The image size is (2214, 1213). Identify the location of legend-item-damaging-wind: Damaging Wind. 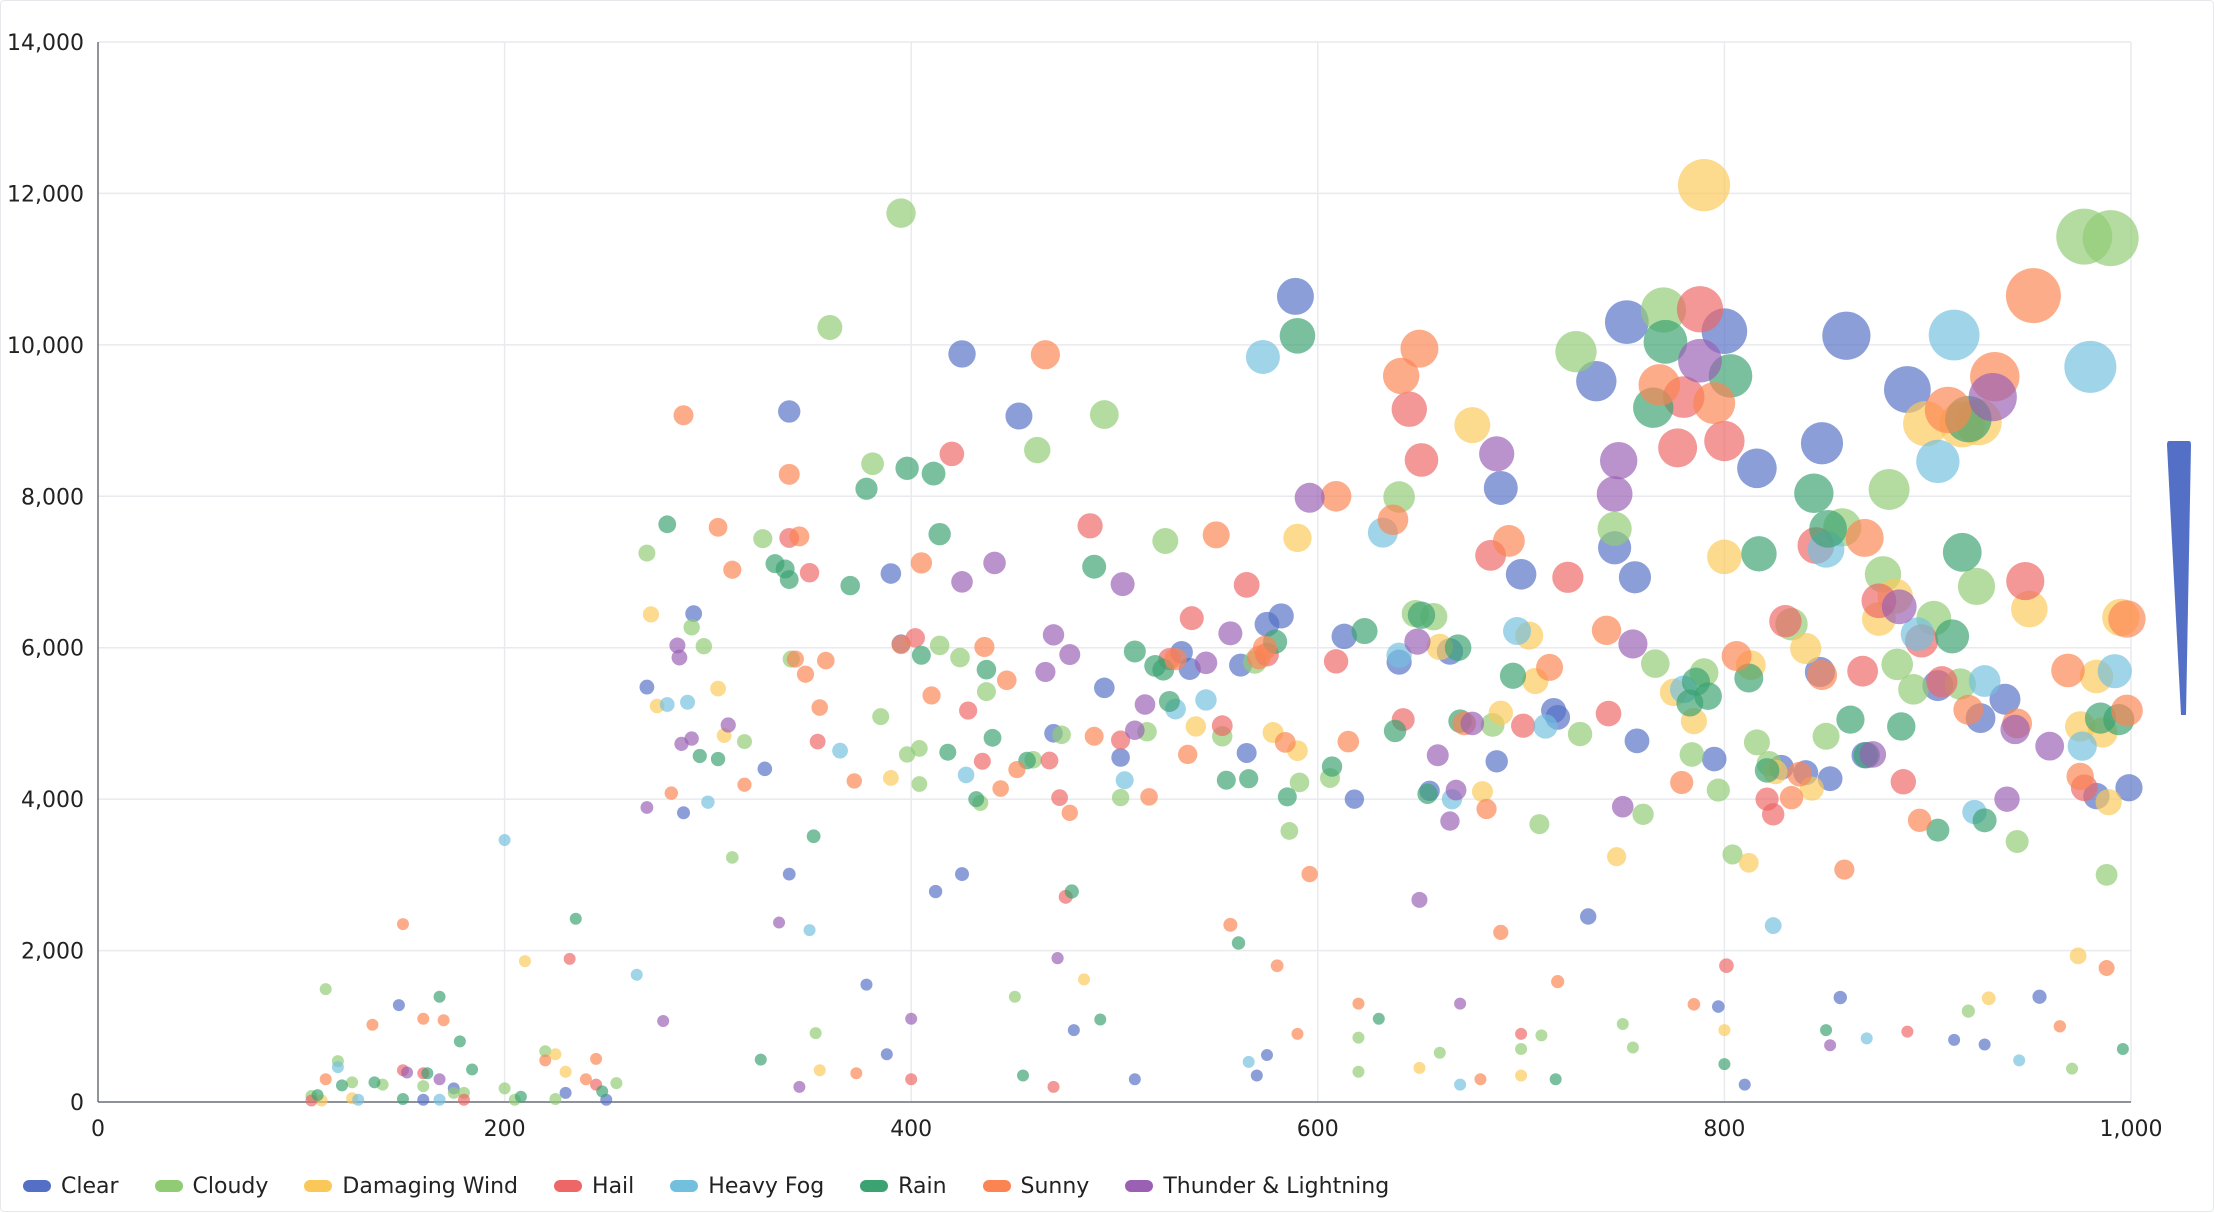
(411, 1186).